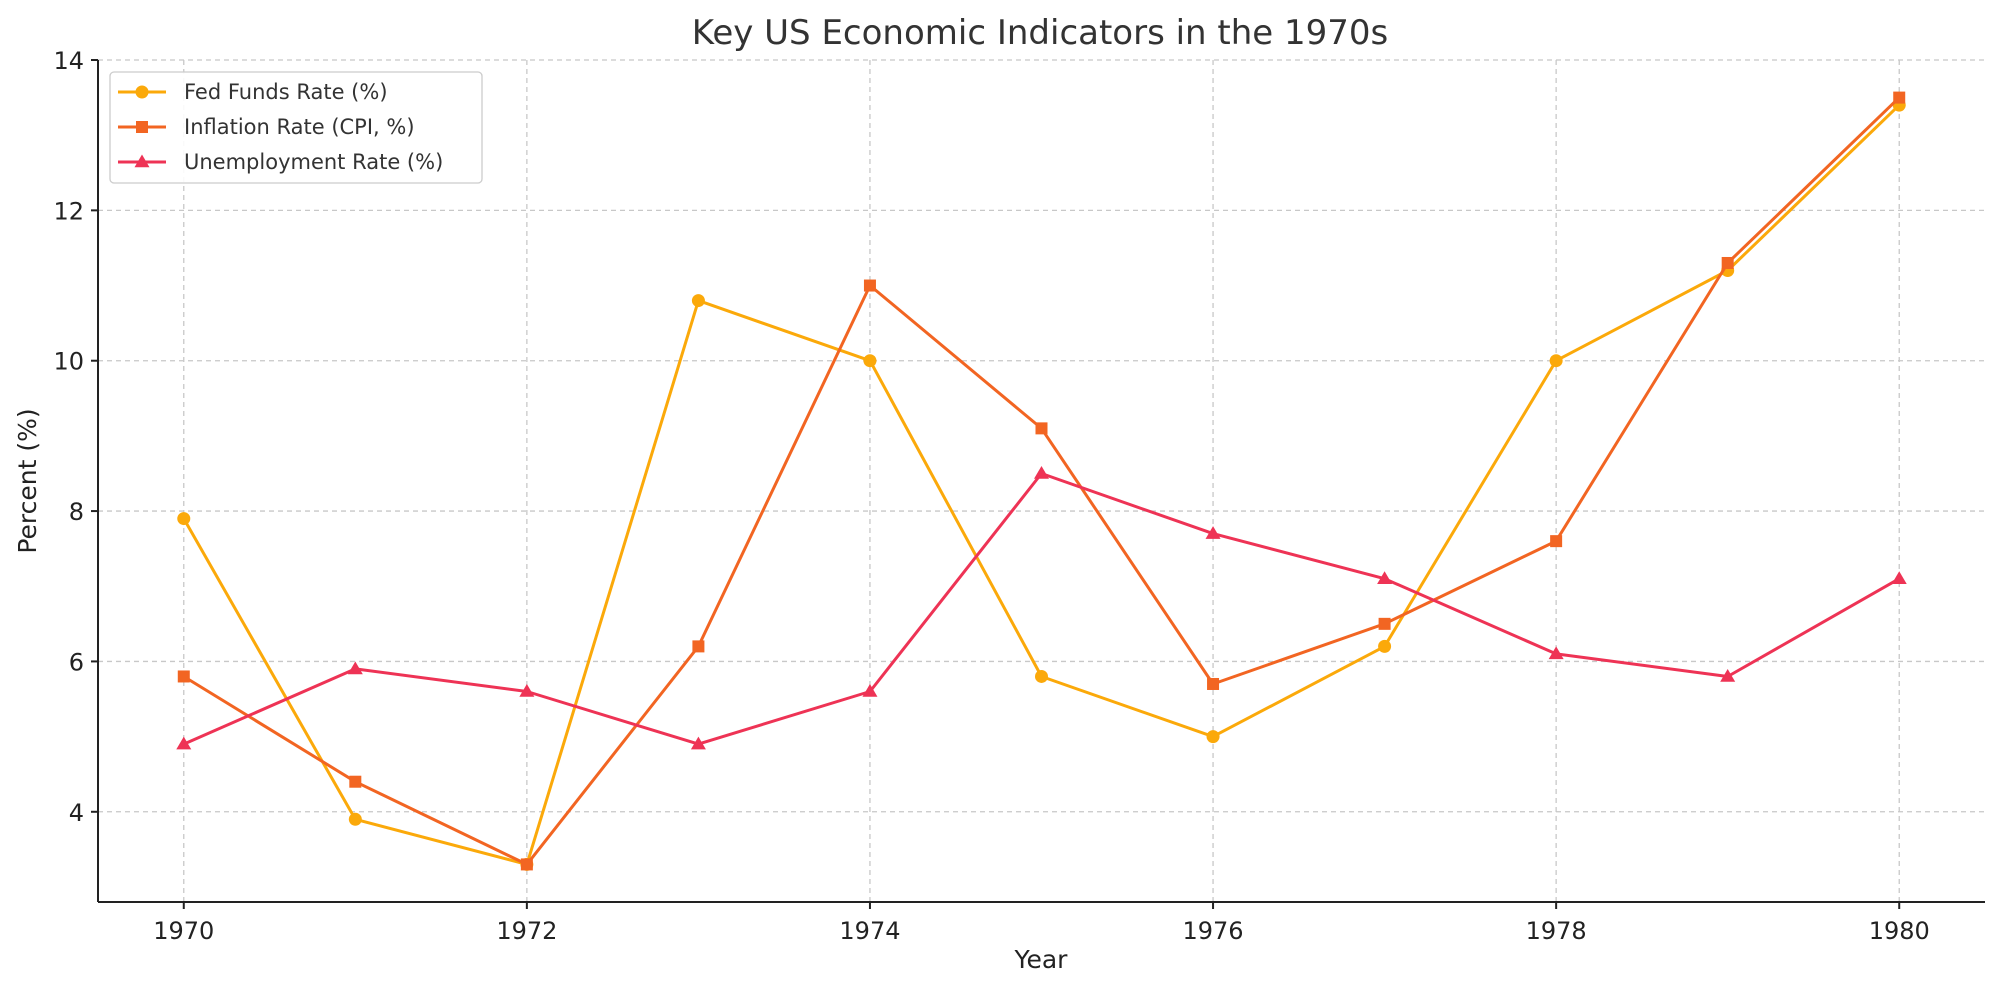 The image size is (2000, 992). I want to click on legend-box, so click(296, 127).